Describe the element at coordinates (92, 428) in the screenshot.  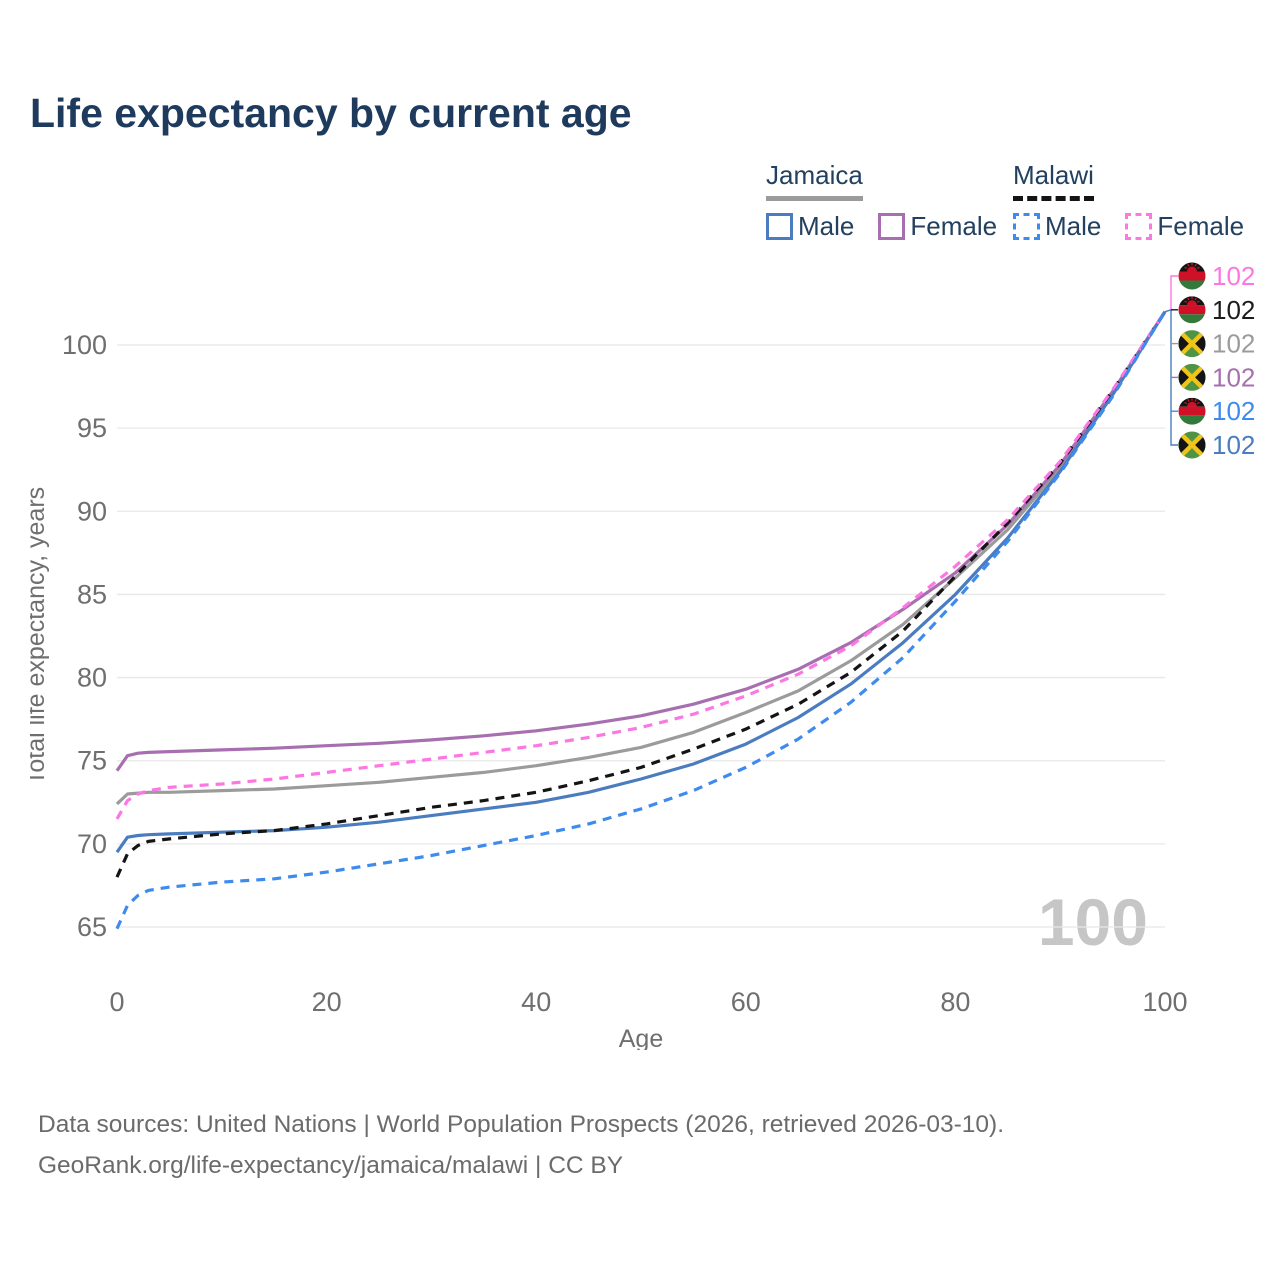
I see `y-tick-label: 95` at that location.